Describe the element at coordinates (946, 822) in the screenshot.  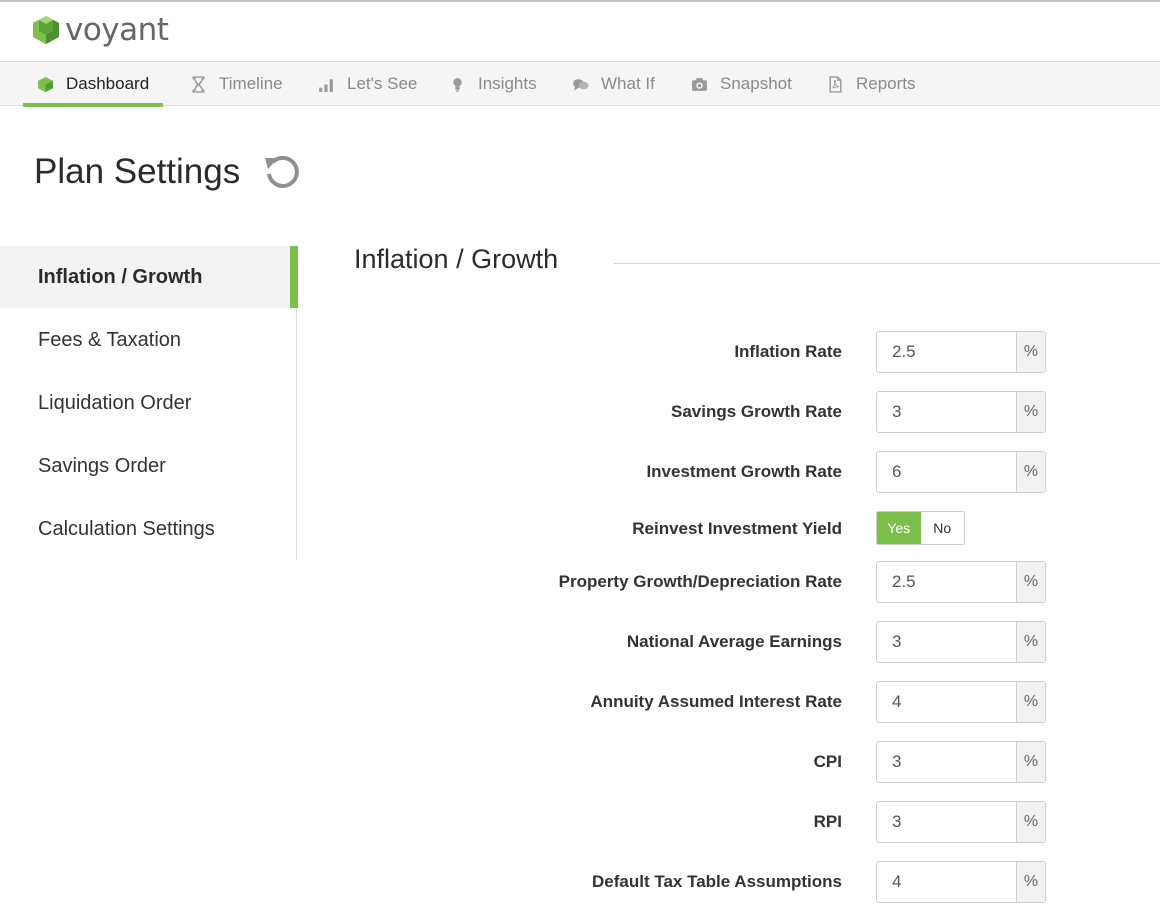
I see `rpi-input` at that location.